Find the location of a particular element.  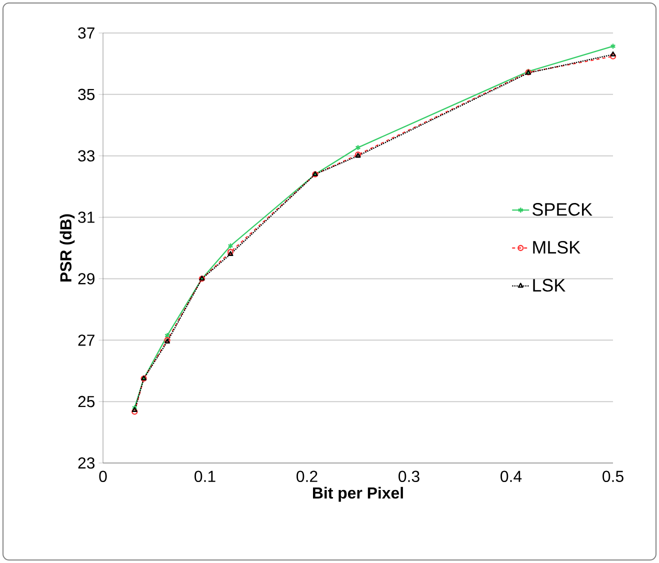

x-tick-label: 0.4 is located at coordinates (511, 476).